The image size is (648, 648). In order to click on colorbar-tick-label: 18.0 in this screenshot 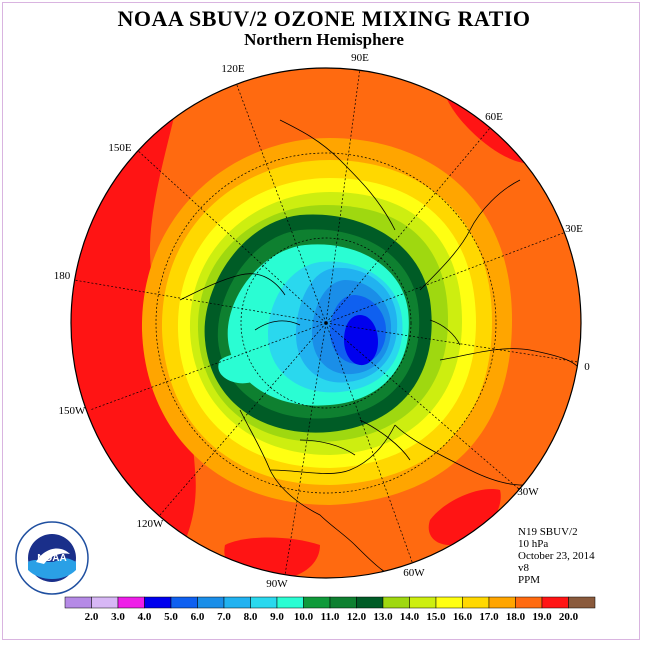, I will do `click(516, 617)`.